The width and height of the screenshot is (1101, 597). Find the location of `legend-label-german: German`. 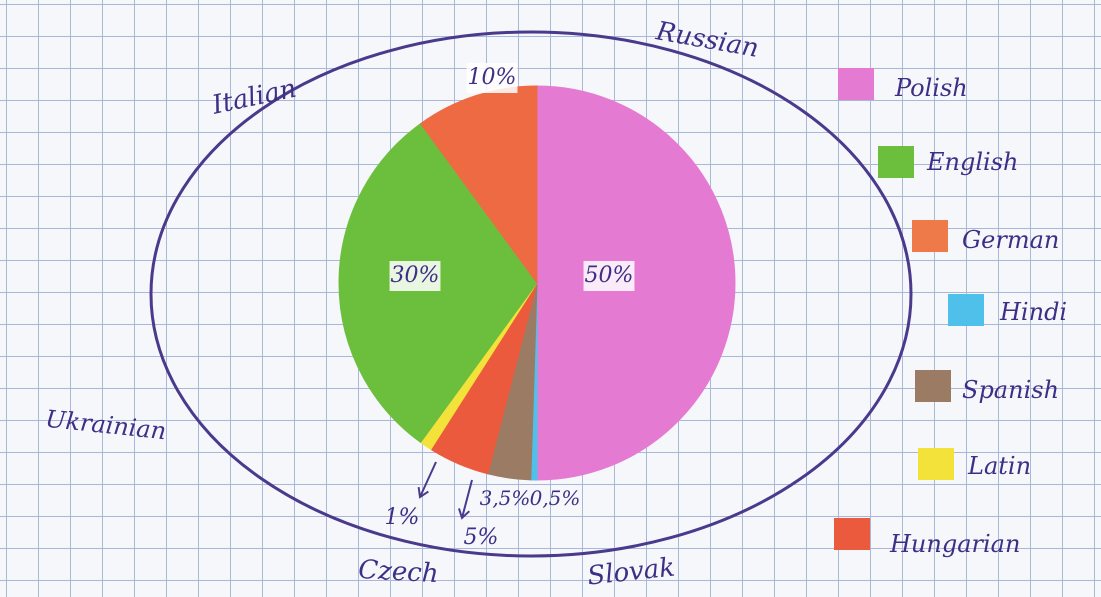

legend-label-german: German is located at coordinates (1010, 240).